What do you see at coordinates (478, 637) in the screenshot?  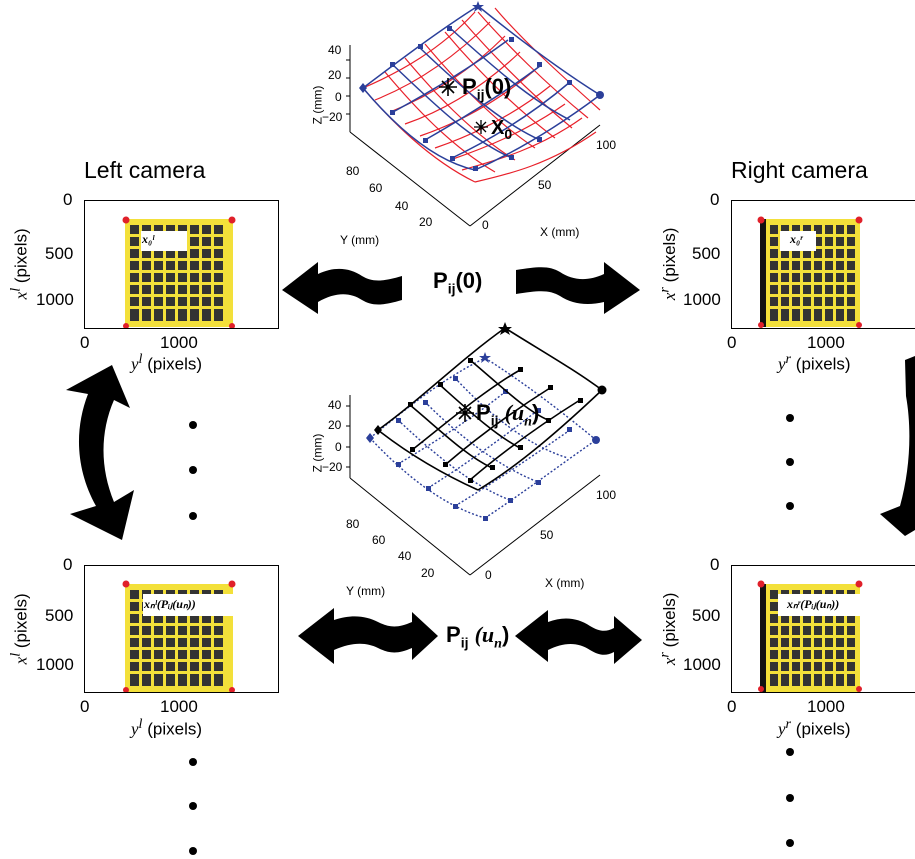 I see `pij-un-label: Pij (un)` at bounding box center [478, 637].